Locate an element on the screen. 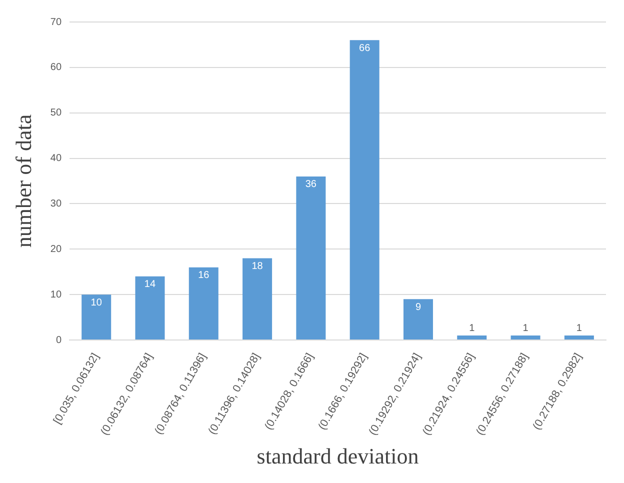  y-tick-label: 60 is located at coordinates (56, 68).